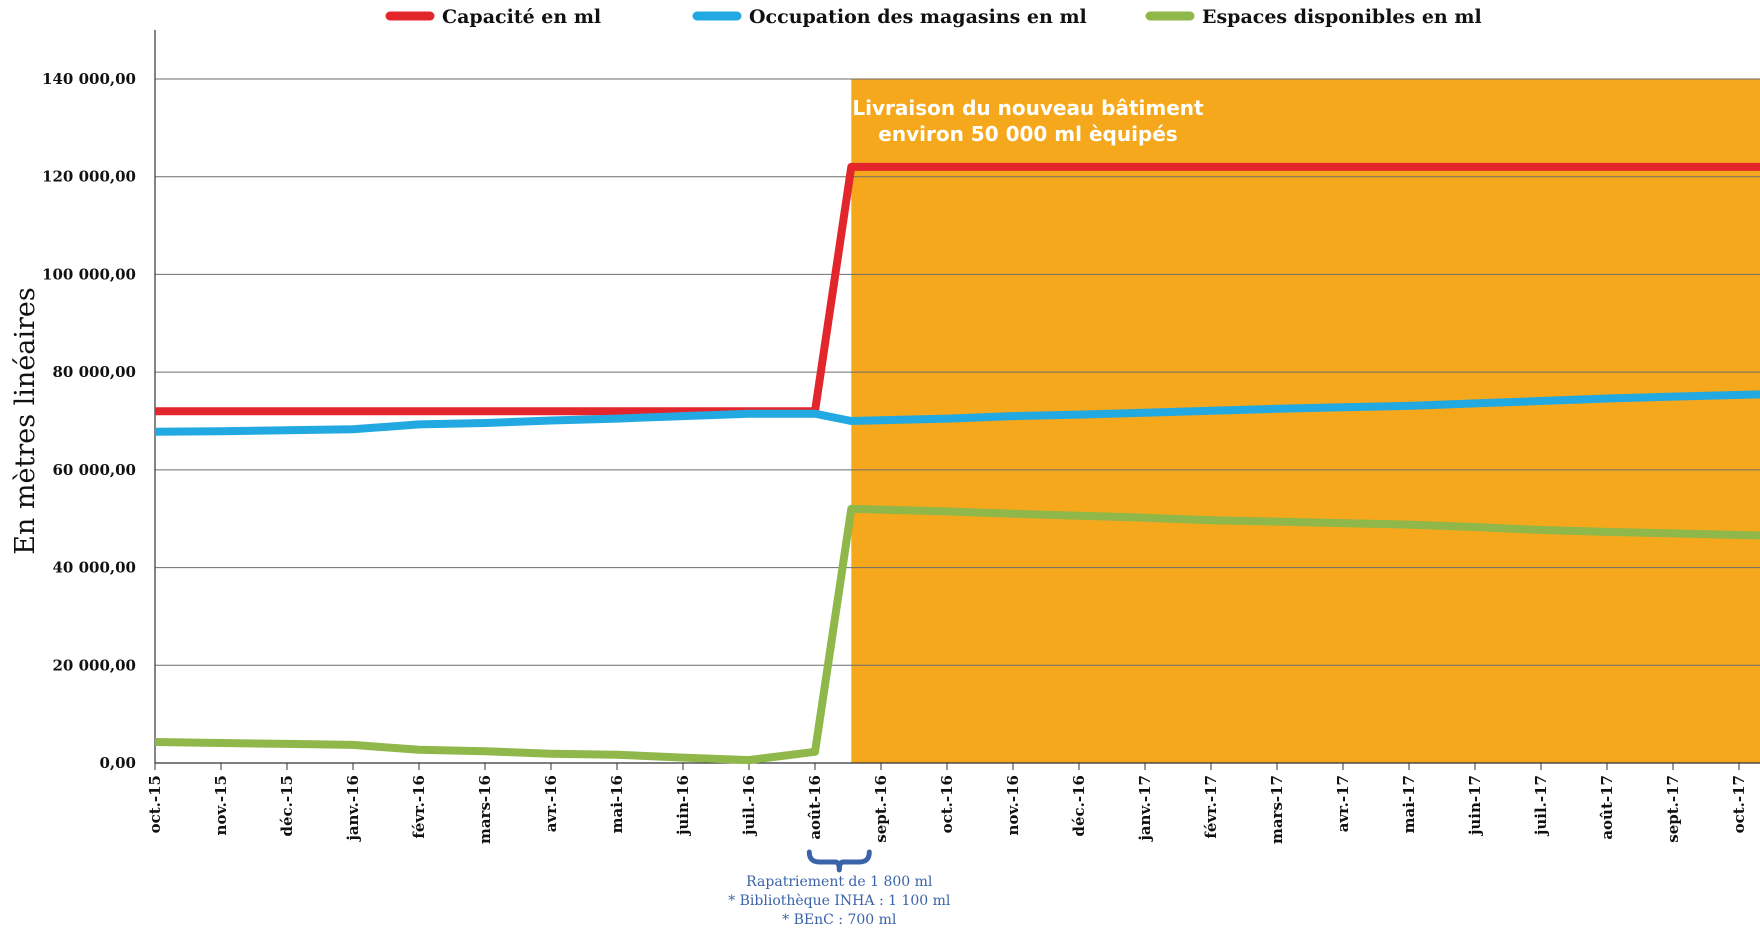 Image resolution: width=1760 pixels, height=930 pixels. Describe the element at coordinates (1028, 108) in the screenshot. I see `highlight-band-label-0: Livraison du nouveau bâtiment` at that location.